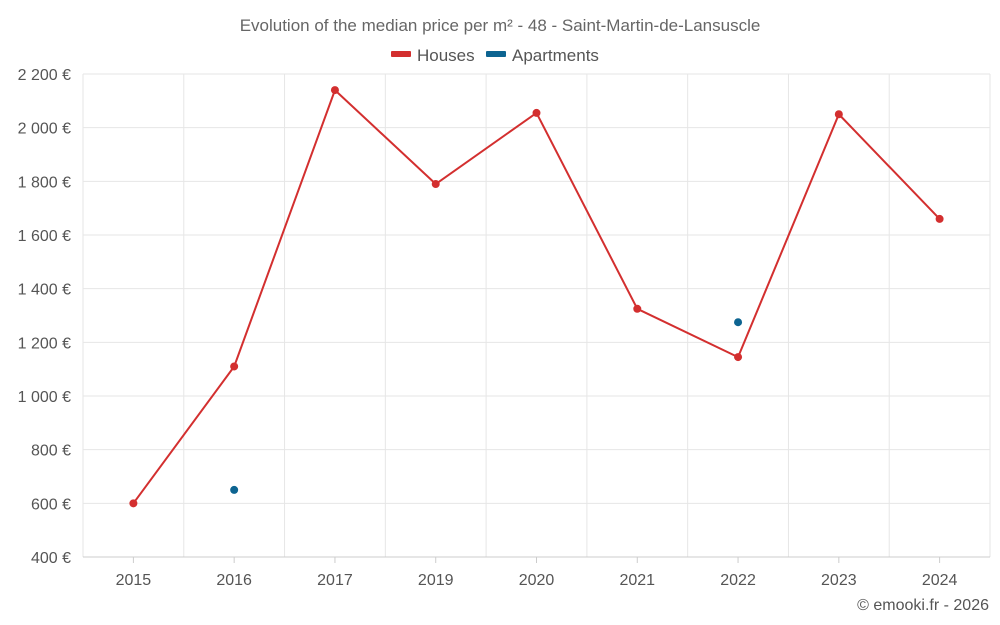 The width and height of the screenshot is (1000, 625). I want to click on x-tick-label: 2016, so click(234, 580).